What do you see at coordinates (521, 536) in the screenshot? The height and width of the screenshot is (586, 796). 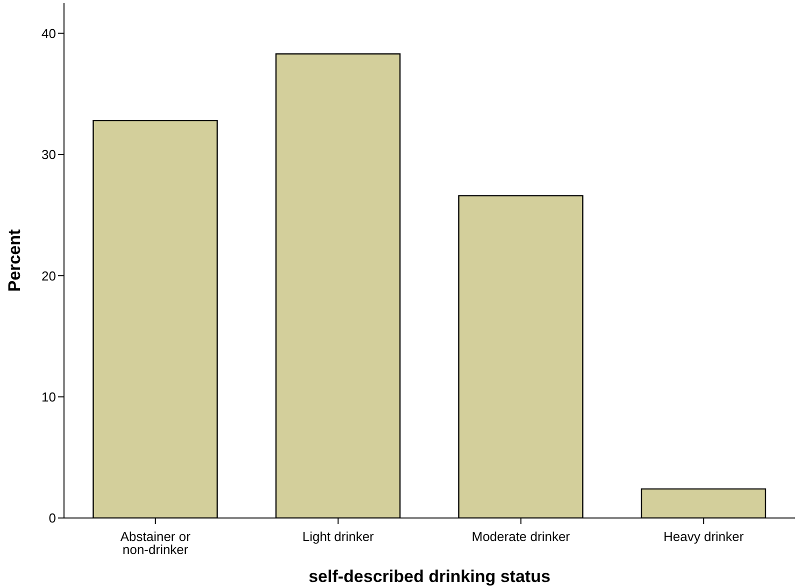 I see `x-tick-label: Moderate drinker` at bounding box center [521, 536].